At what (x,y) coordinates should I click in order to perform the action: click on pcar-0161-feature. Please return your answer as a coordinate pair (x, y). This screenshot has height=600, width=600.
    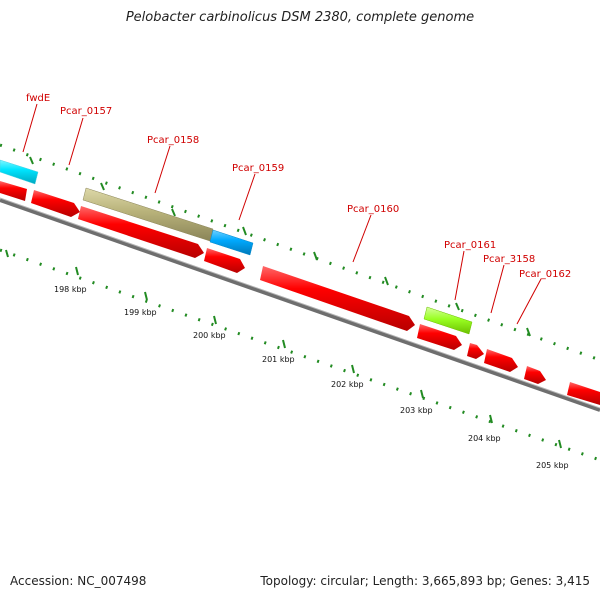
    Looking at the image, I should click on (448, 320).